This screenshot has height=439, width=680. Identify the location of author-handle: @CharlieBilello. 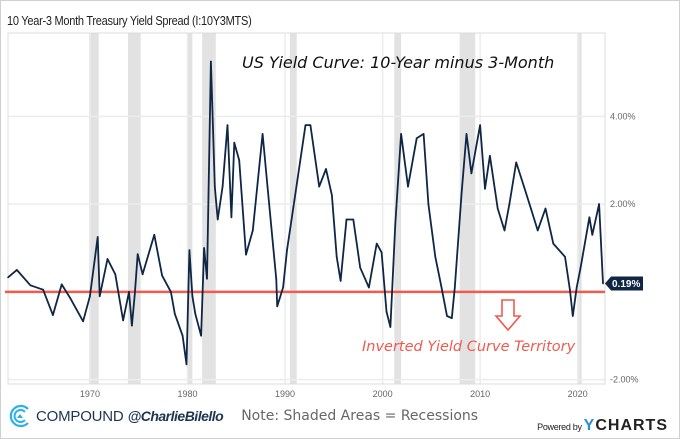
(175, 416).